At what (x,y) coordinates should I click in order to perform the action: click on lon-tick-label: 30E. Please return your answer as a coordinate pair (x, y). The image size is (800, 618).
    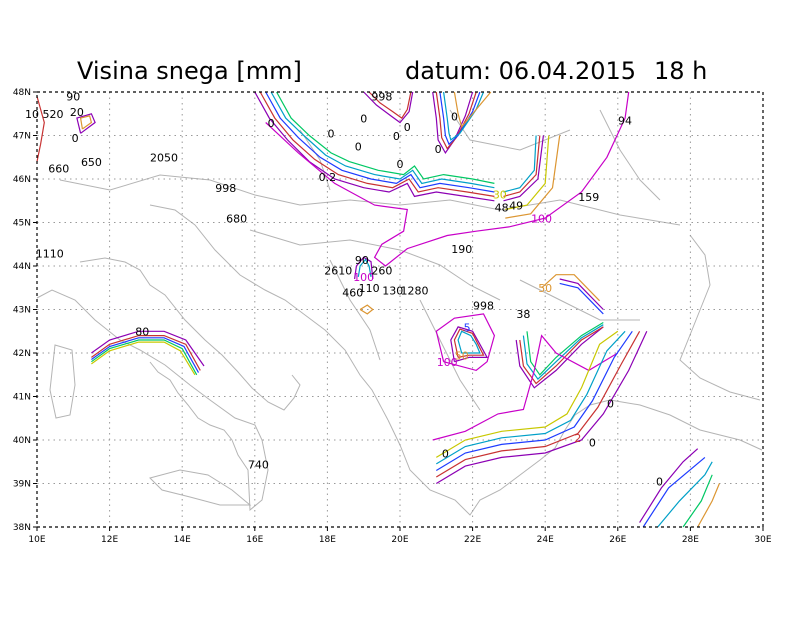
    Looking at the image, I should click on (762, 540).